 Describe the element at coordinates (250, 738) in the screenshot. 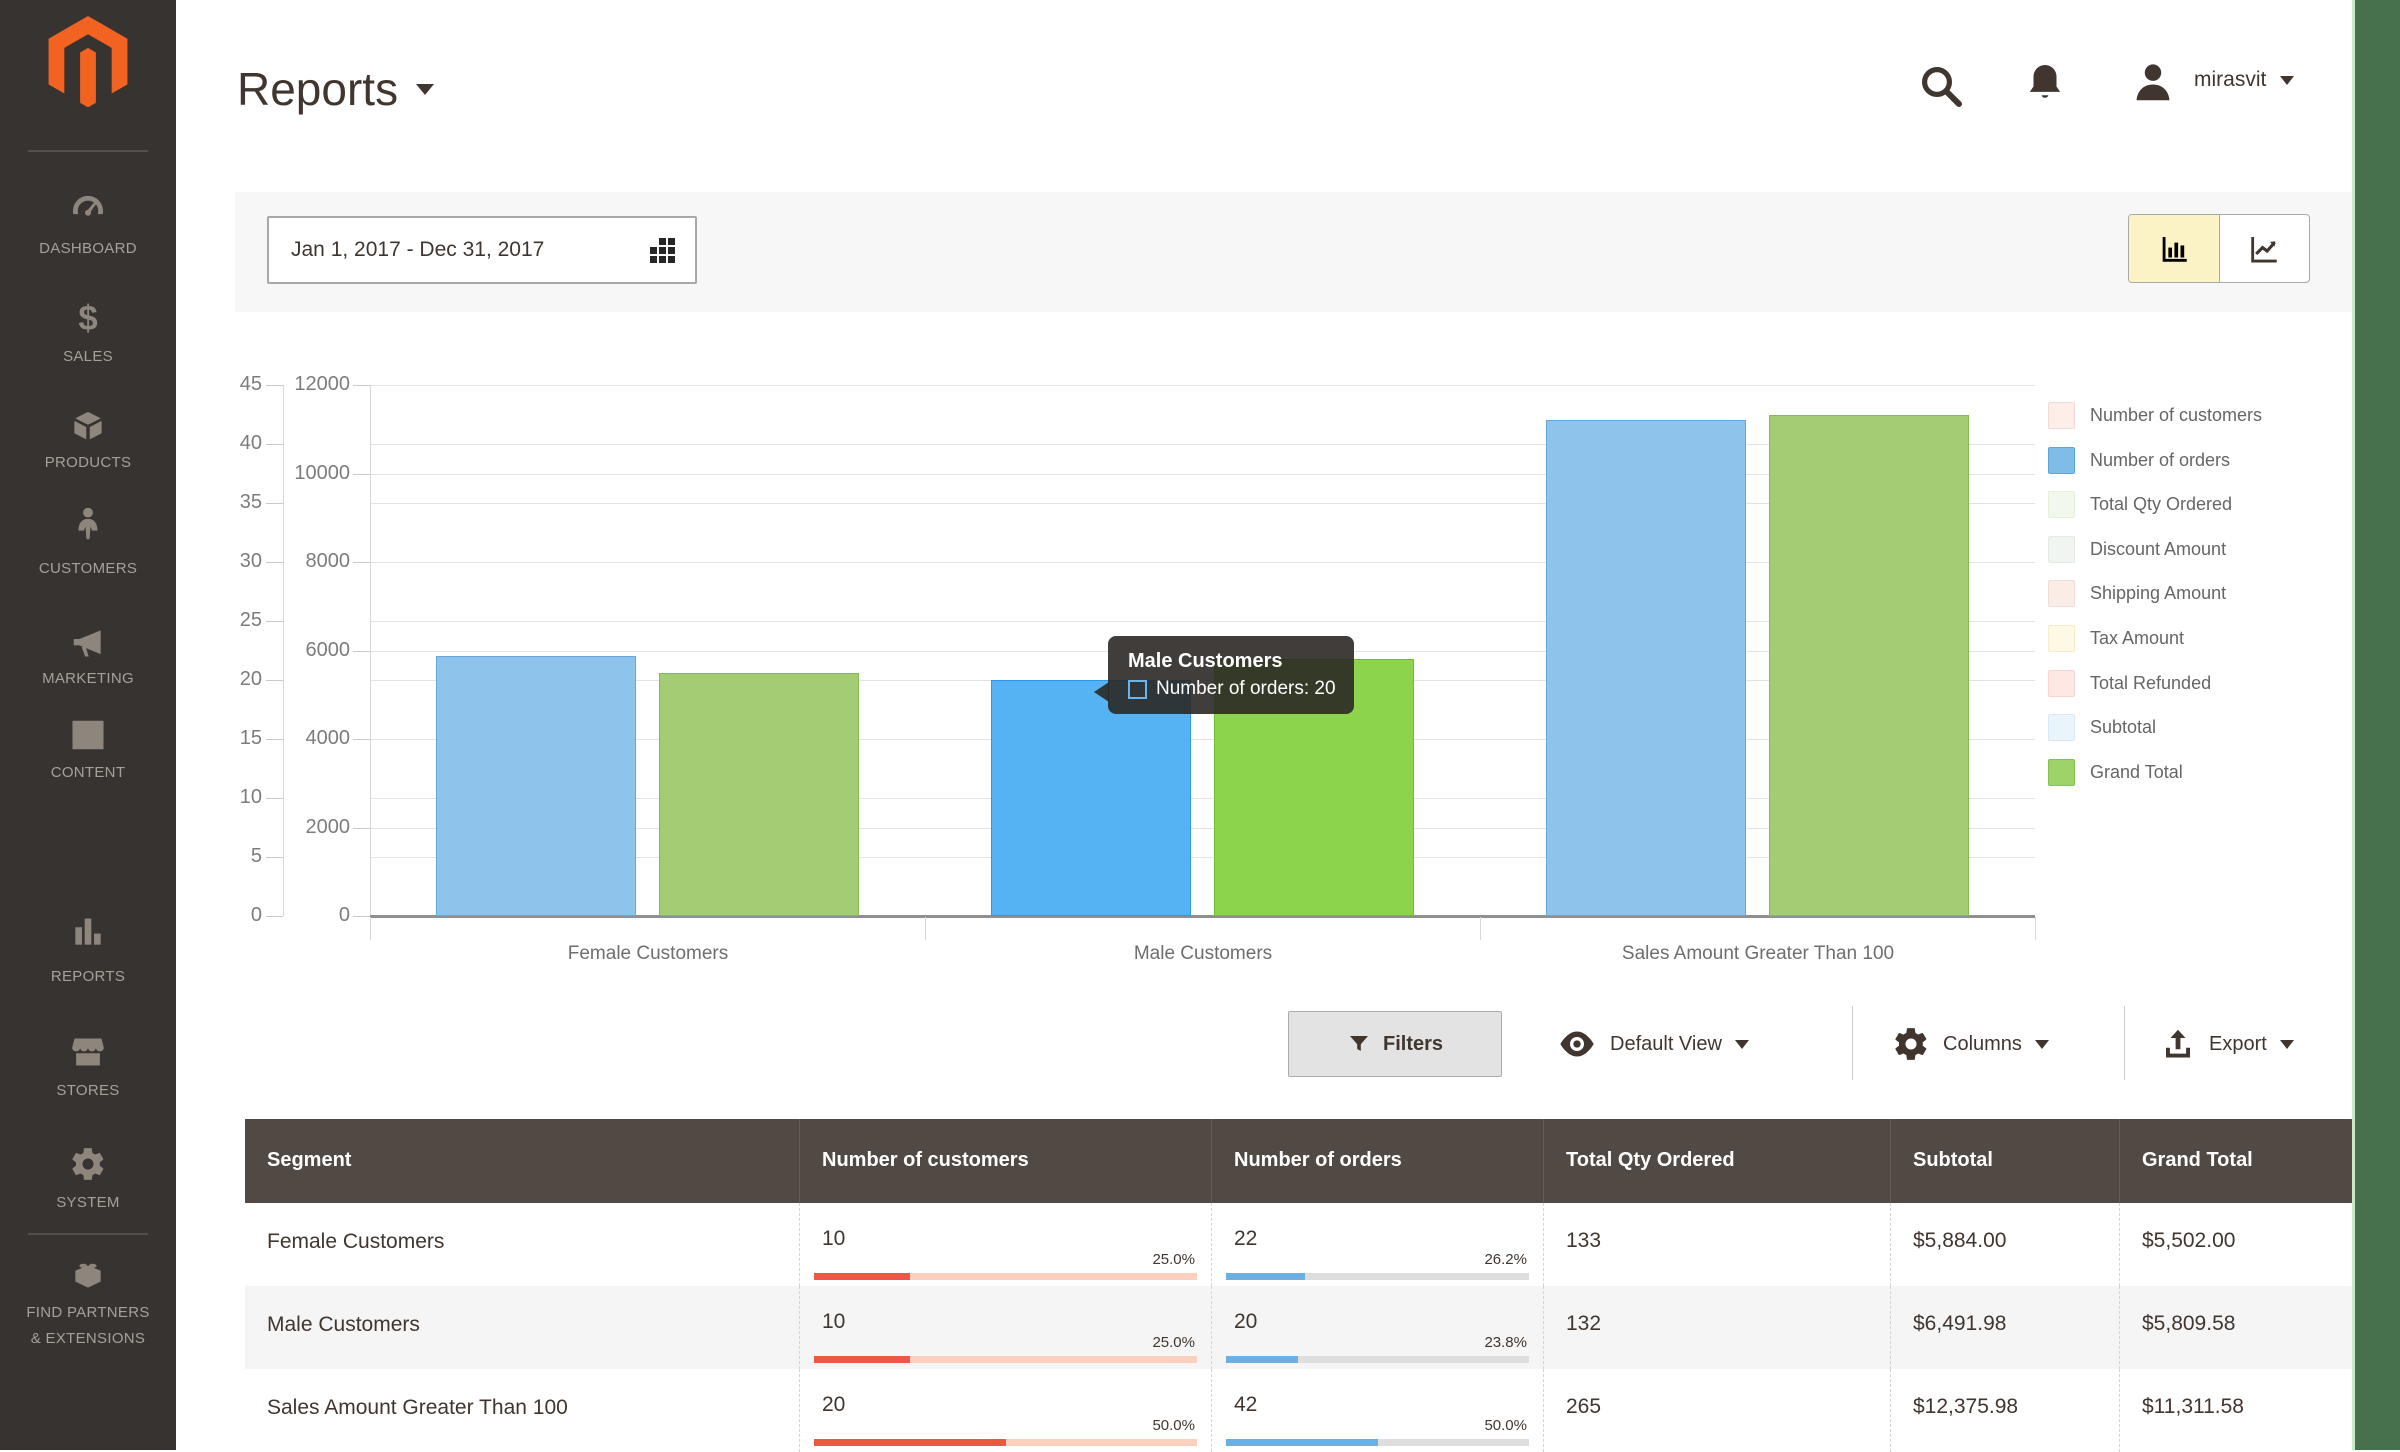

I see `y-axis-left-tick-label: 15` at that location.